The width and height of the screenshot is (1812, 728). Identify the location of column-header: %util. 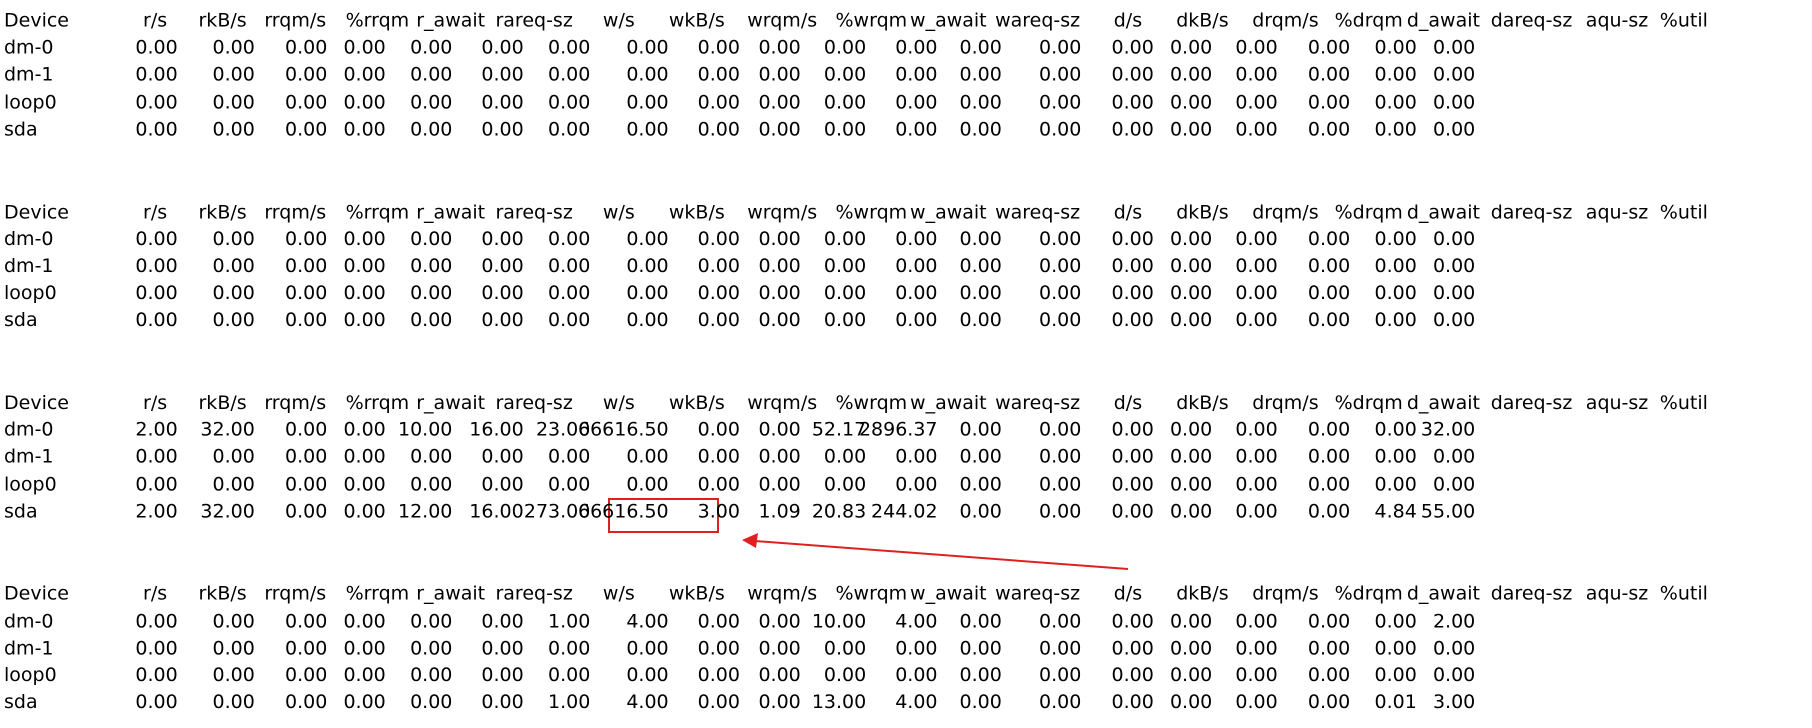
(1684, 593).